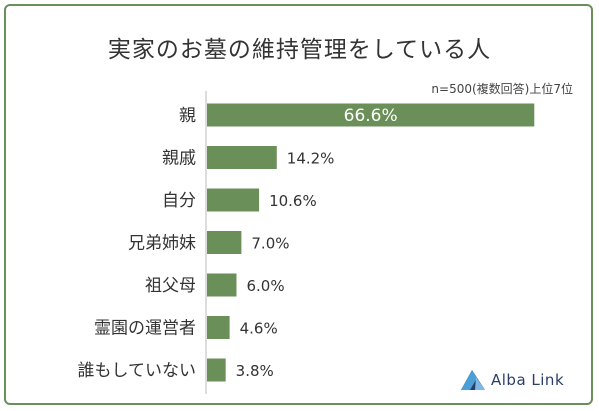 The width and height of the screenshot is (599, 411). Describe the element at coordinates (293, 201) in the screenshot. I see `value-label: 10.6%` at that location.